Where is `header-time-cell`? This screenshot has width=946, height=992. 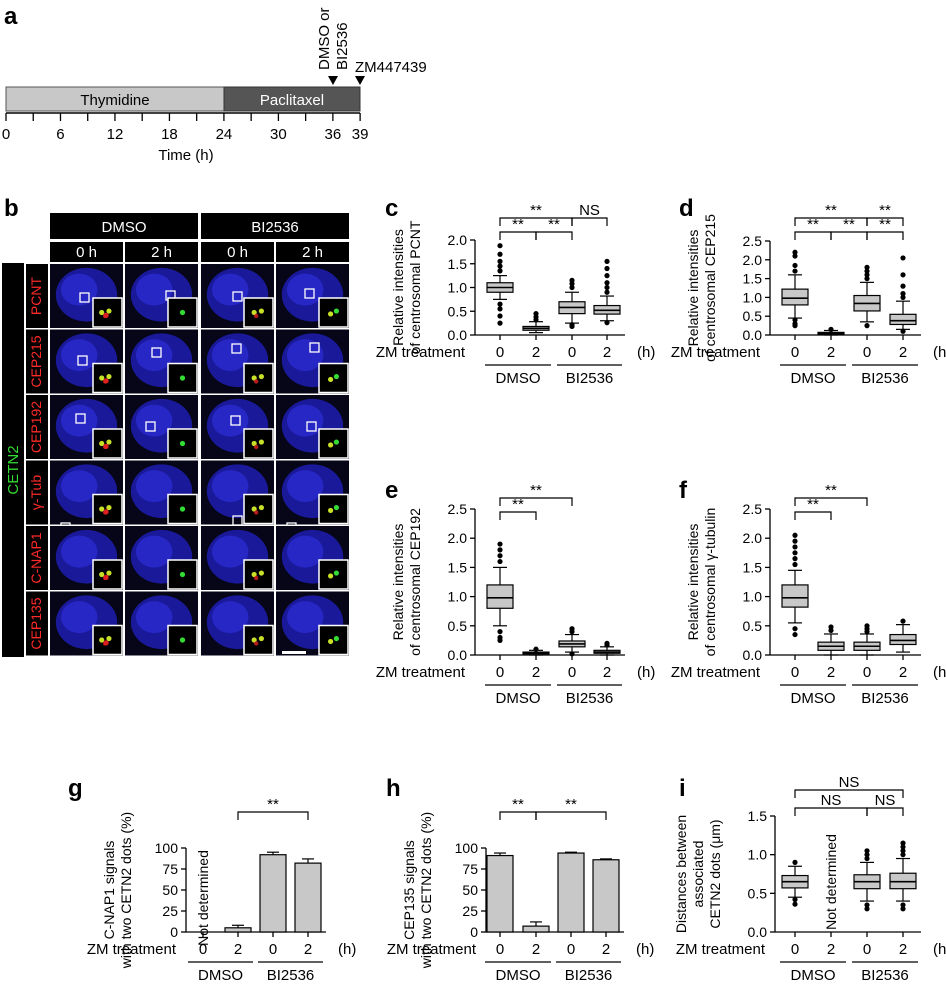 header-time-cell is located at coordinates (312, 252).